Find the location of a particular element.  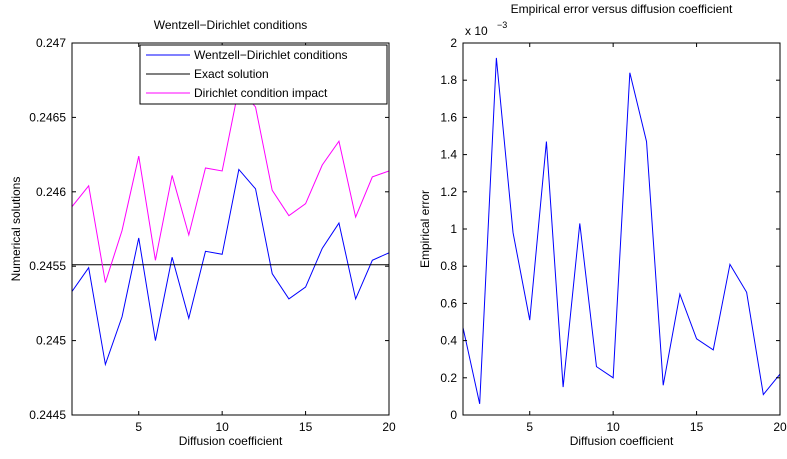

y-tick-label: 1 is located at coordinates (453, 229).